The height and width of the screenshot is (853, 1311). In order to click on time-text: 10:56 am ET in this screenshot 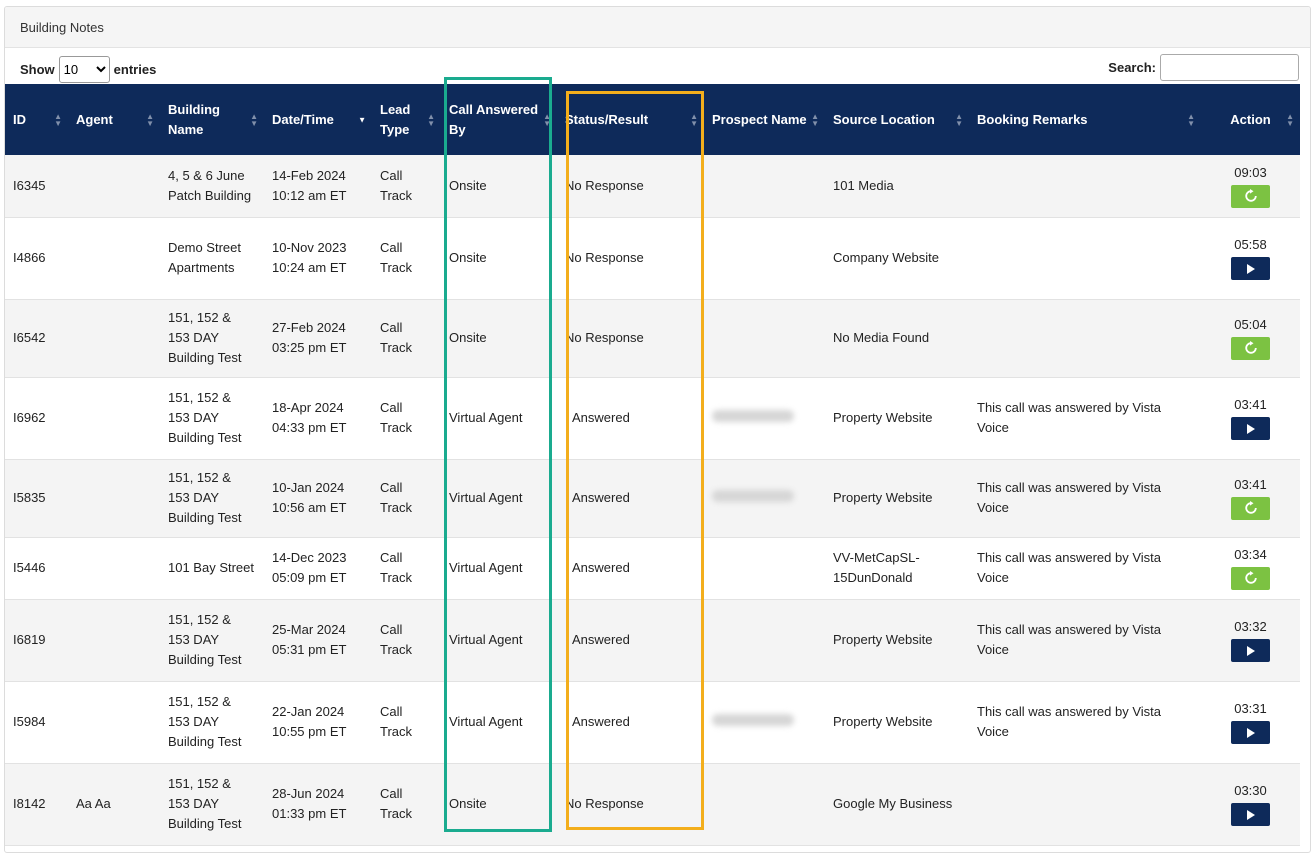, I will do `click(309, 507)`.